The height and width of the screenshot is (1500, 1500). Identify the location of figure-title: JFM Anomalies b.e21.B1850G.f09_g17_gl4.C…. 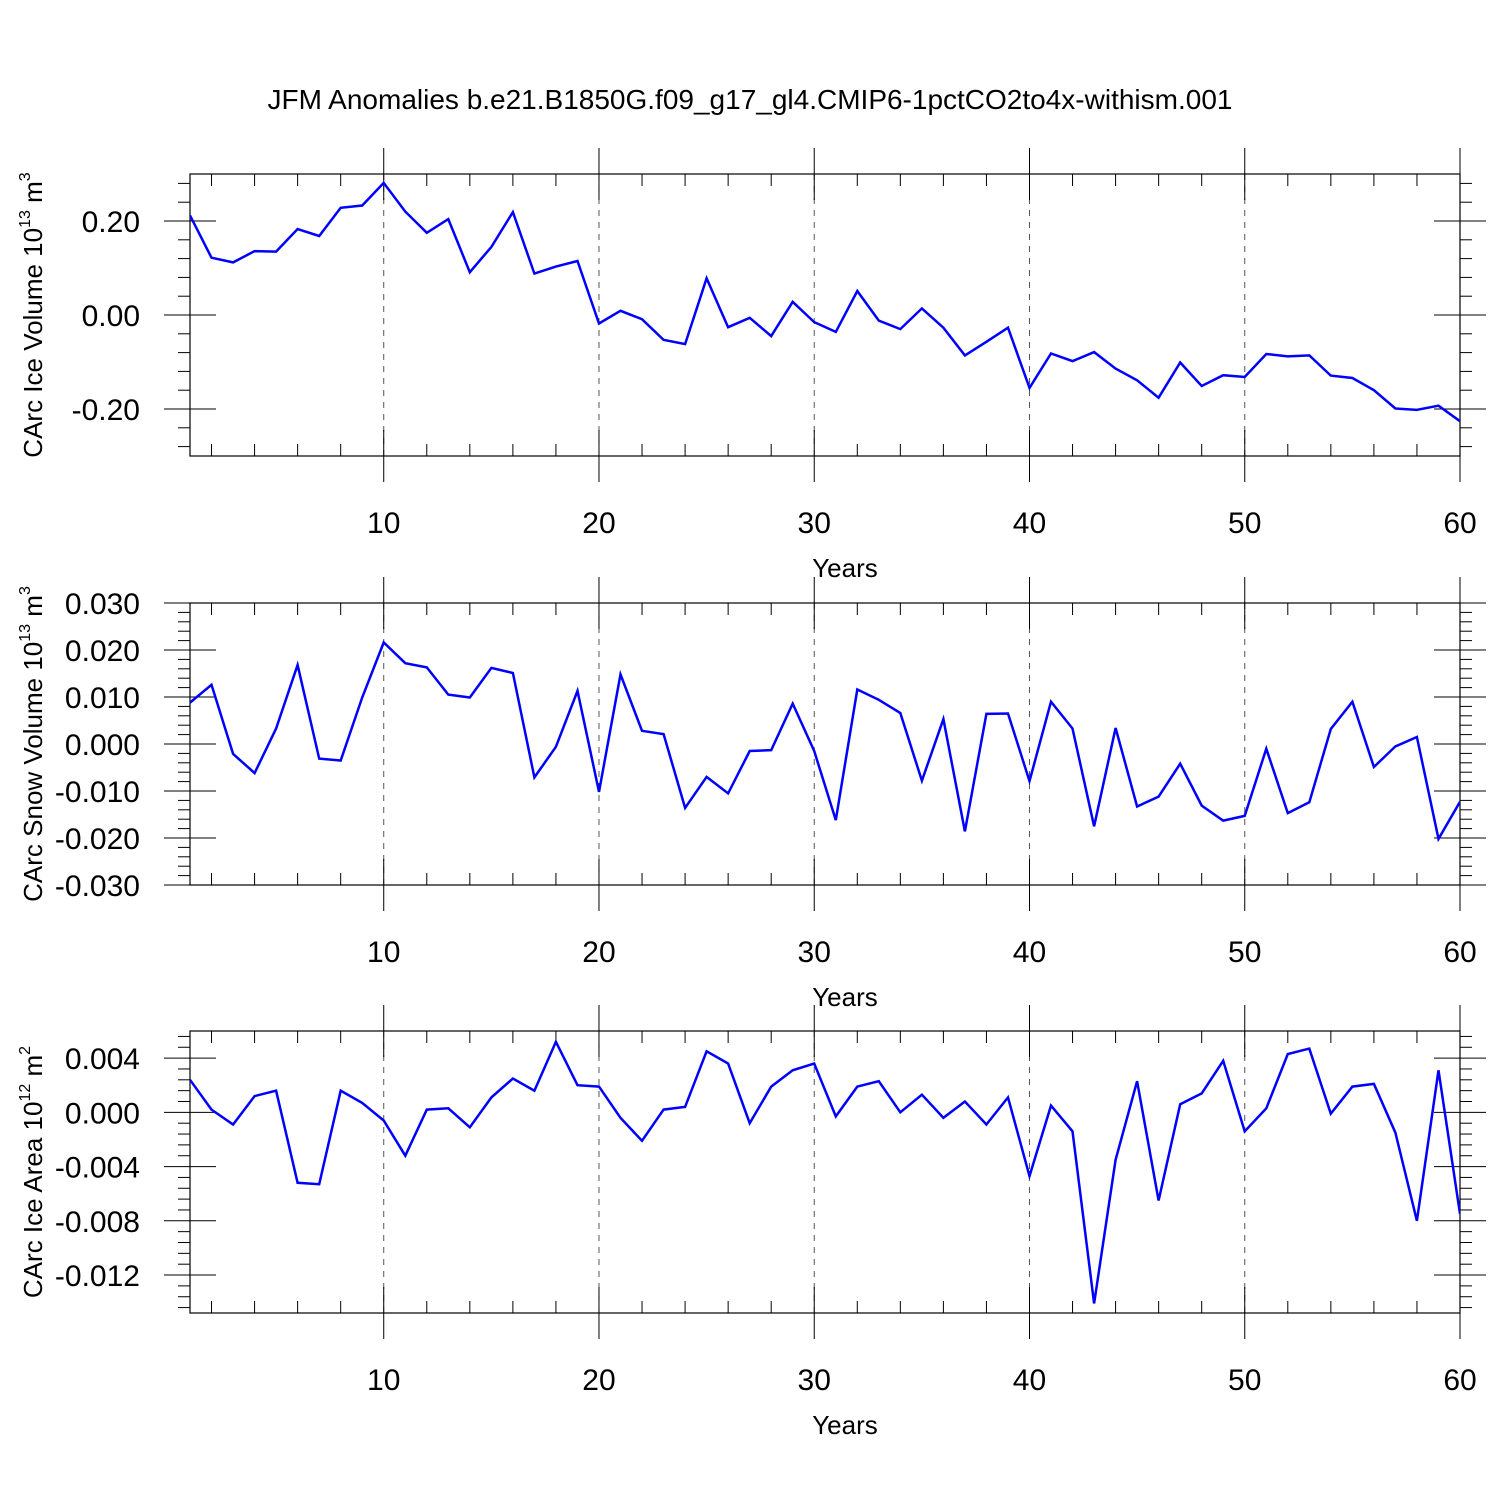
(750, 99).